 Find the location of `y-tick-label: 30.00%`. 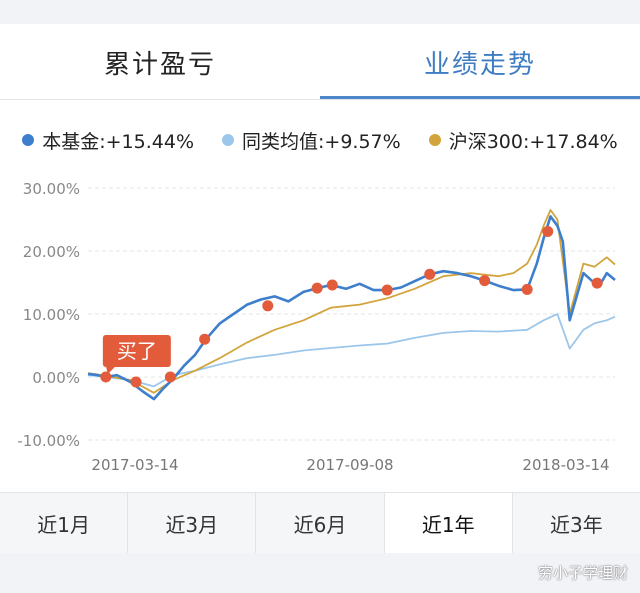

y-tick-label: 30.00% is located at coordinates (51, 189).